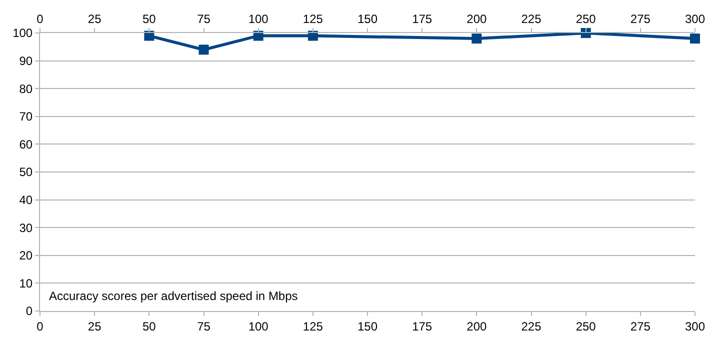 This screenshot has width=720, height=345. Describe the element at coordinates (26, 200) in the screenshot. I see `y-tick-label: 40` at that location.